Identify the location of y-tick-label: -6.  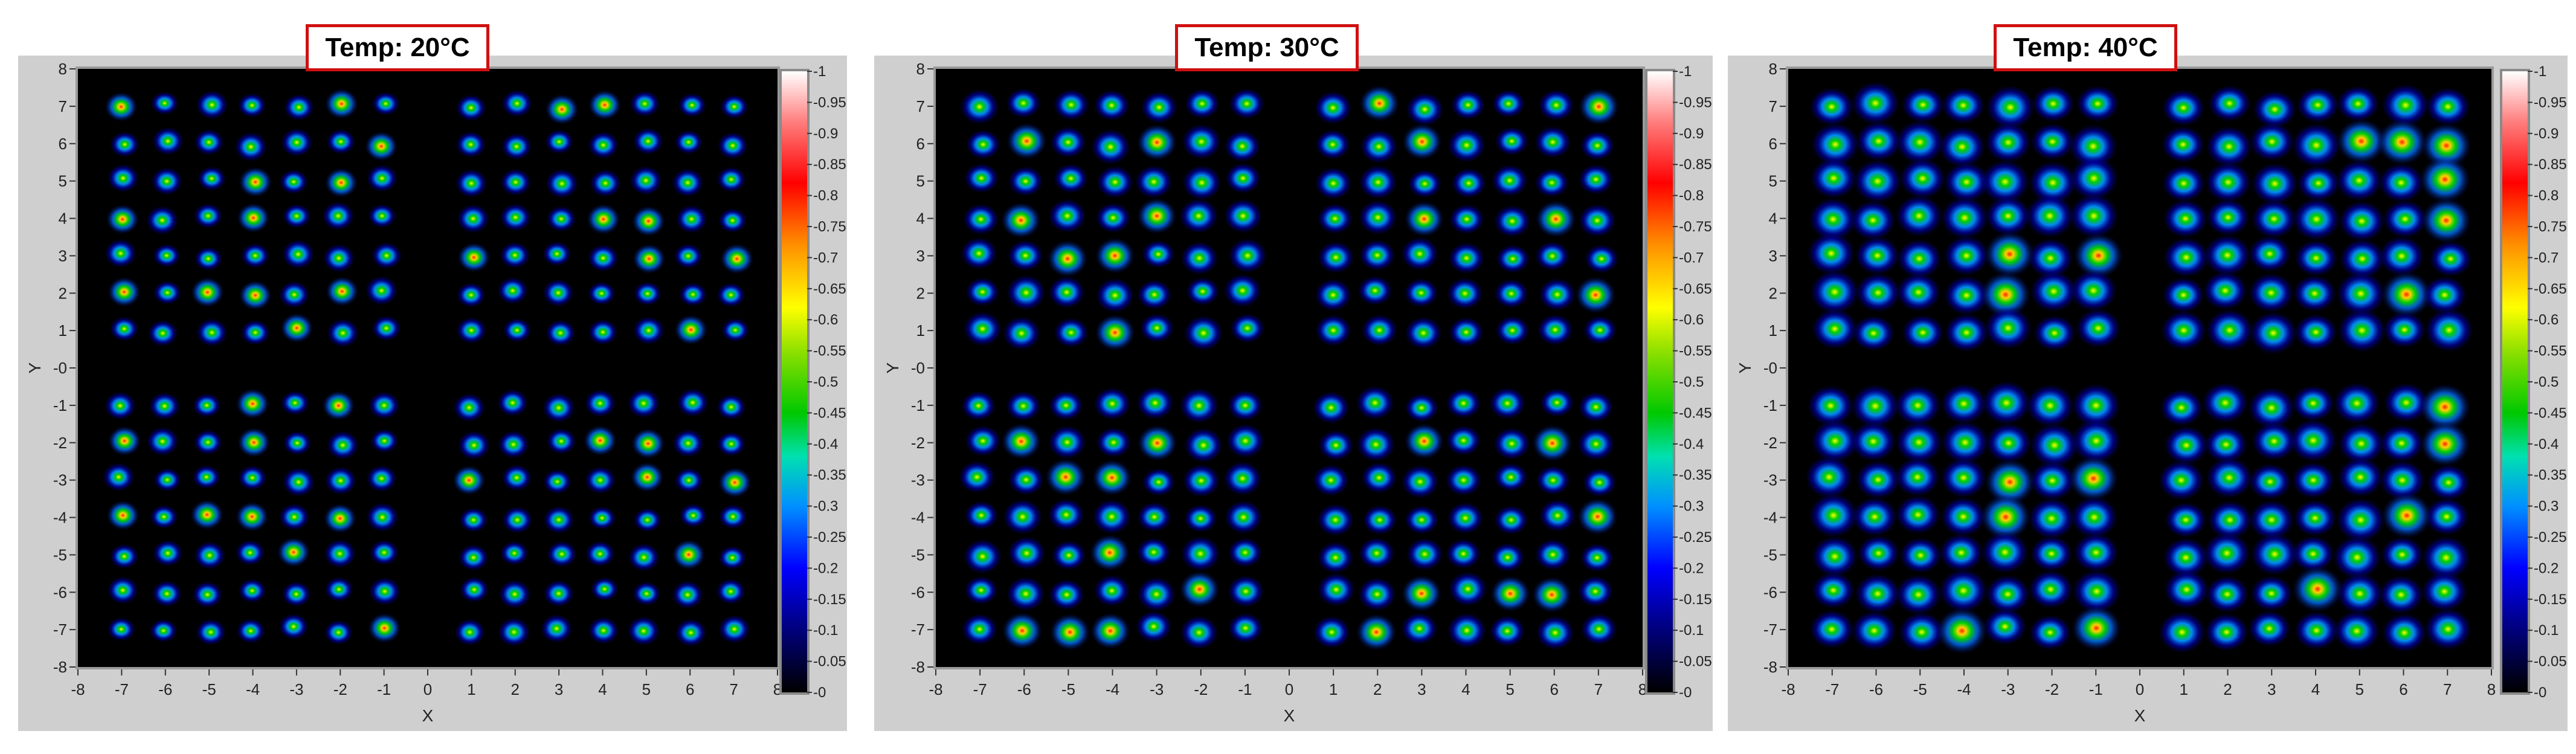
(60, 592).